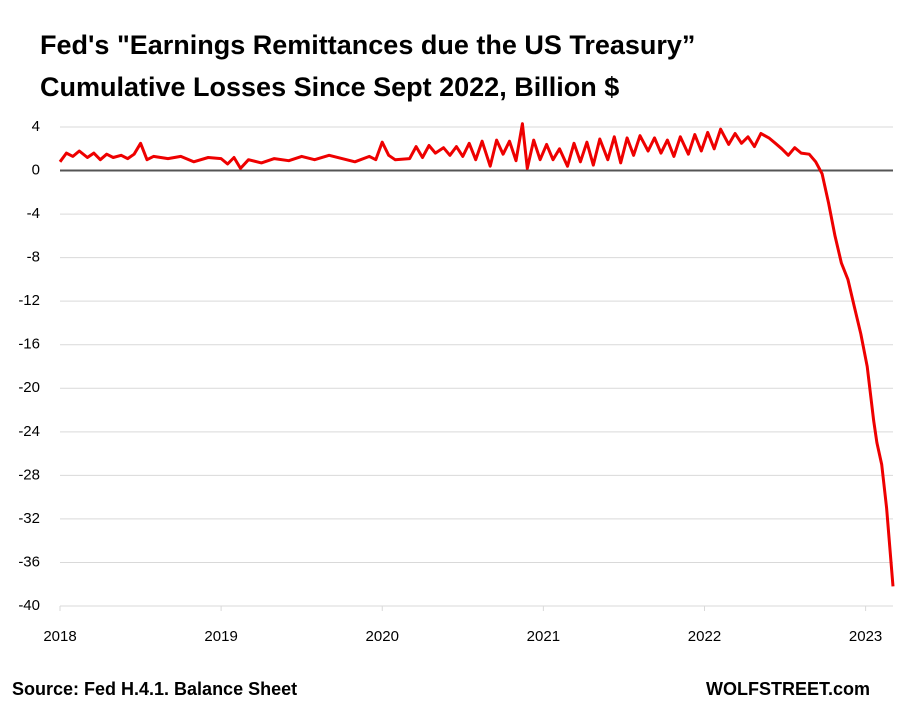 This screenshot has width=902, height=720. I want to click on y-tick-label: -4, so click(33, 213).